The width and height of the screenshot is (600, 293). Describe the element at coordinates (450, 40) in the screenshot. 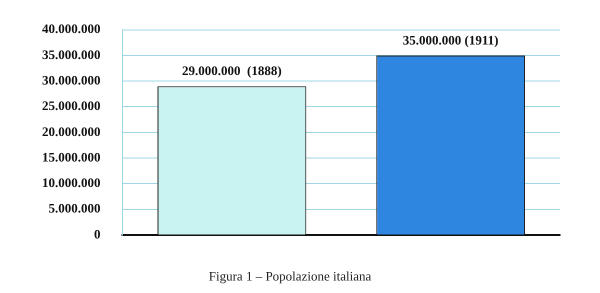

I see `text: 35.000.000 (1911)` at that location.